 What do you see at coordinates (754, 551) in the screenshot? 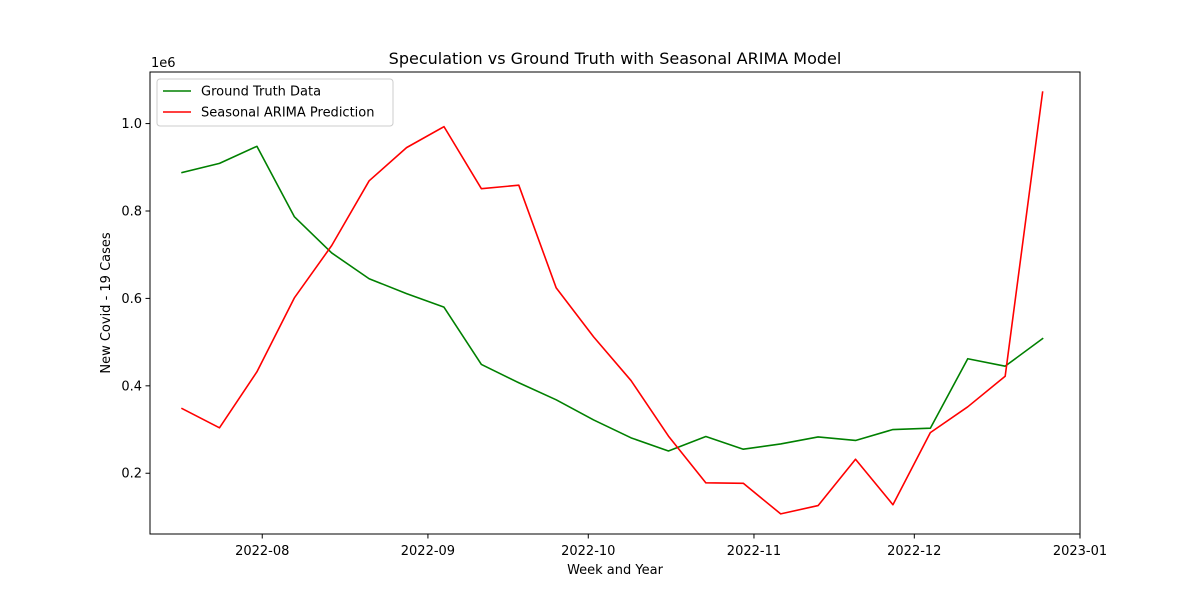
I see `x-tick-label: 2022-11` at bounding box center [754, 551].